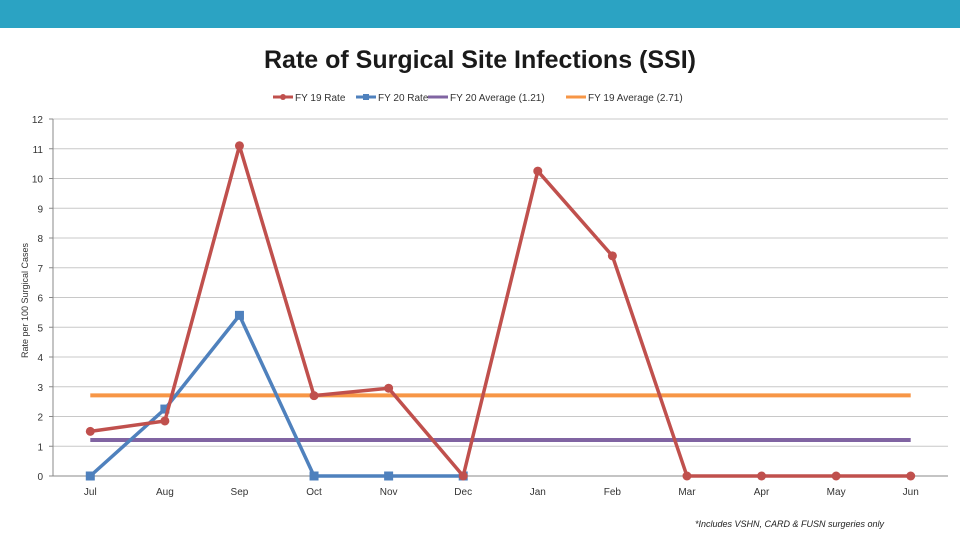 The image size is (960, 540). I want to click on legend-label: FY 19 Average (2.71), so click(635, 98).